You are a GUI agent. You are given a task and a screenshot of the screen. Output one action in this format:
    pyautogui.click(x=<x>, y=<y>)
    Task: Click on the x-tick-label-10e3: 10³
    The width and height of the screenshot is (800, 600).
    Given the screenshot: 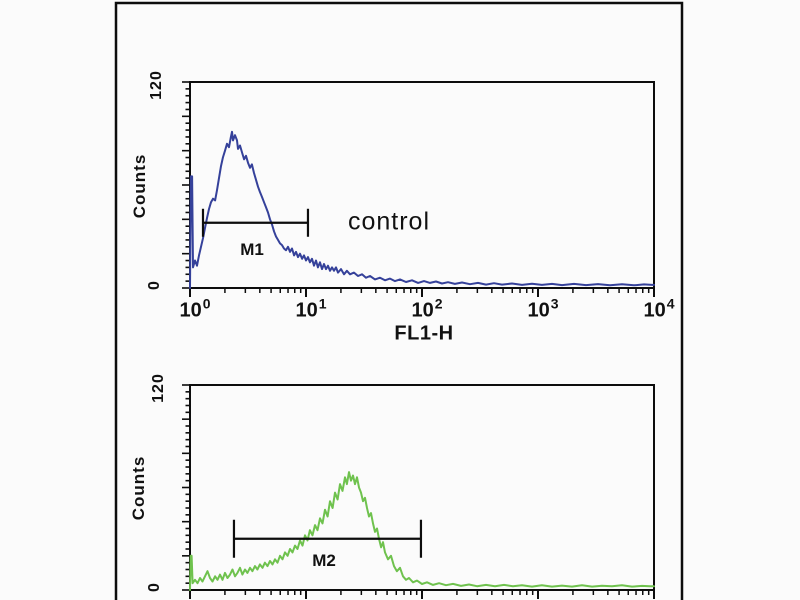 What is the action you would take?
    pyautogui.click(x=543, y=308)
    